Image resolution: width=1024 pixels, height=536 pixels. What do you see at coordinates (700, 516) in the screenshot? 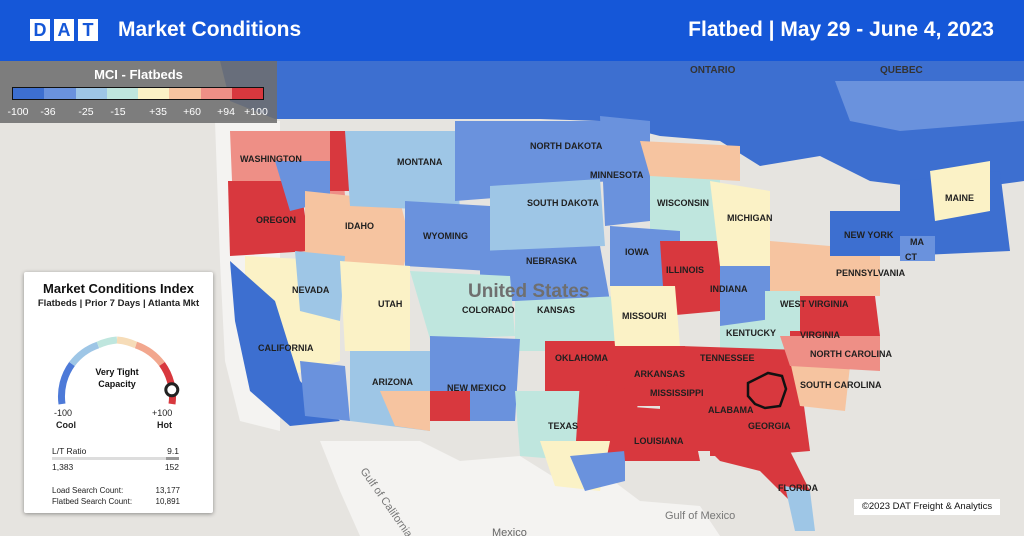
I see `label-gulf-of-mexico: Gulf of Mexico` at bounding box center [700, 516].